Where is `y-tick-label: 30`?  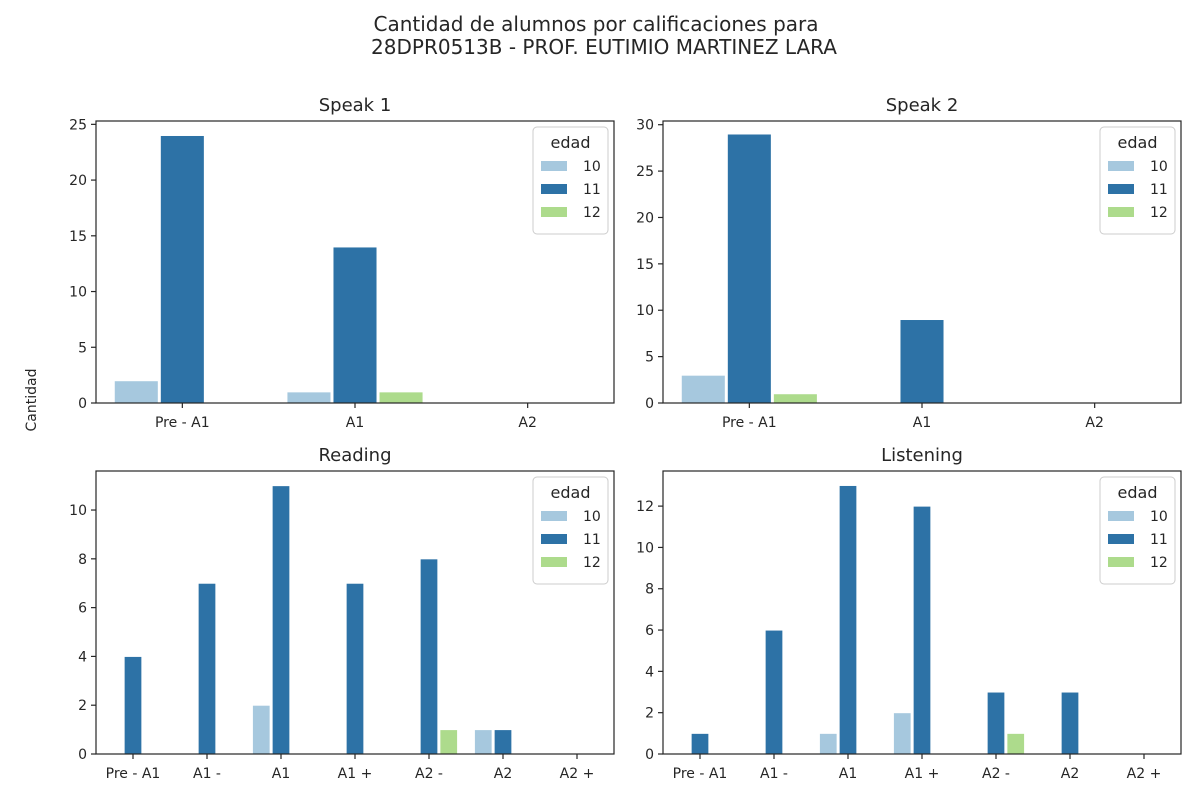 y-tick-label: 30 is located at coordinates (645, 126).